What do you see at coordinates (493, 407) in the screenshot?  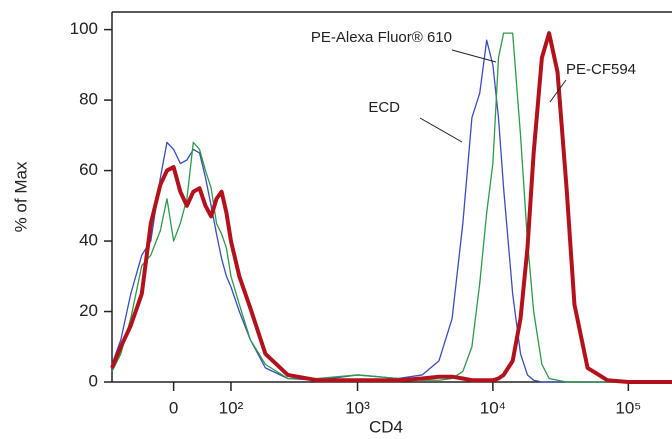 I see `x-tick-label: 10⁴` at bounding box center [493, 407].